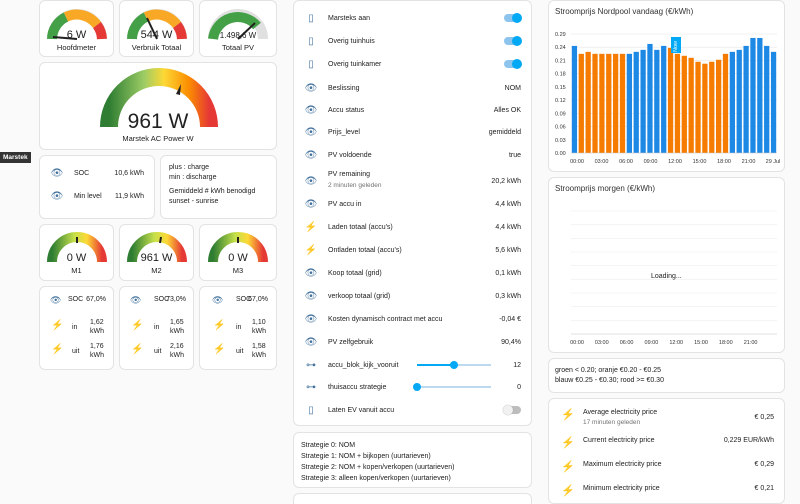  Describe the element at coordinates (158, 138) in the screenshot. I see `big-gauge-name: Marstek AC Power W` at that location.